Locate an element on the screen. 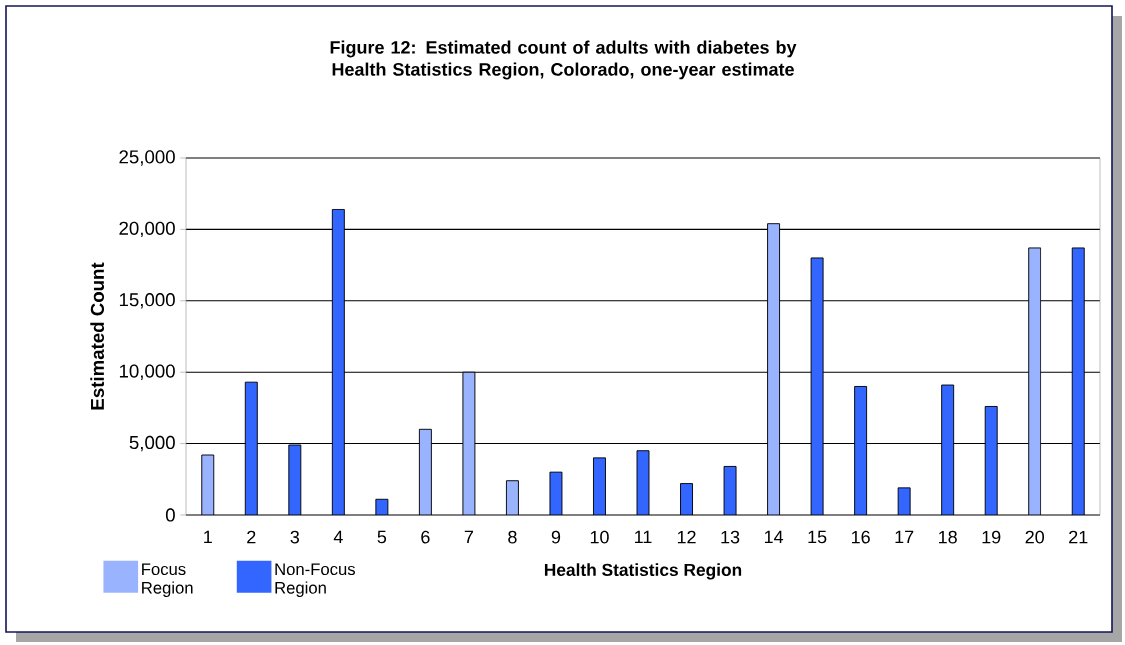  x-tick-label: 20 is located at coordinates (1035, 537).